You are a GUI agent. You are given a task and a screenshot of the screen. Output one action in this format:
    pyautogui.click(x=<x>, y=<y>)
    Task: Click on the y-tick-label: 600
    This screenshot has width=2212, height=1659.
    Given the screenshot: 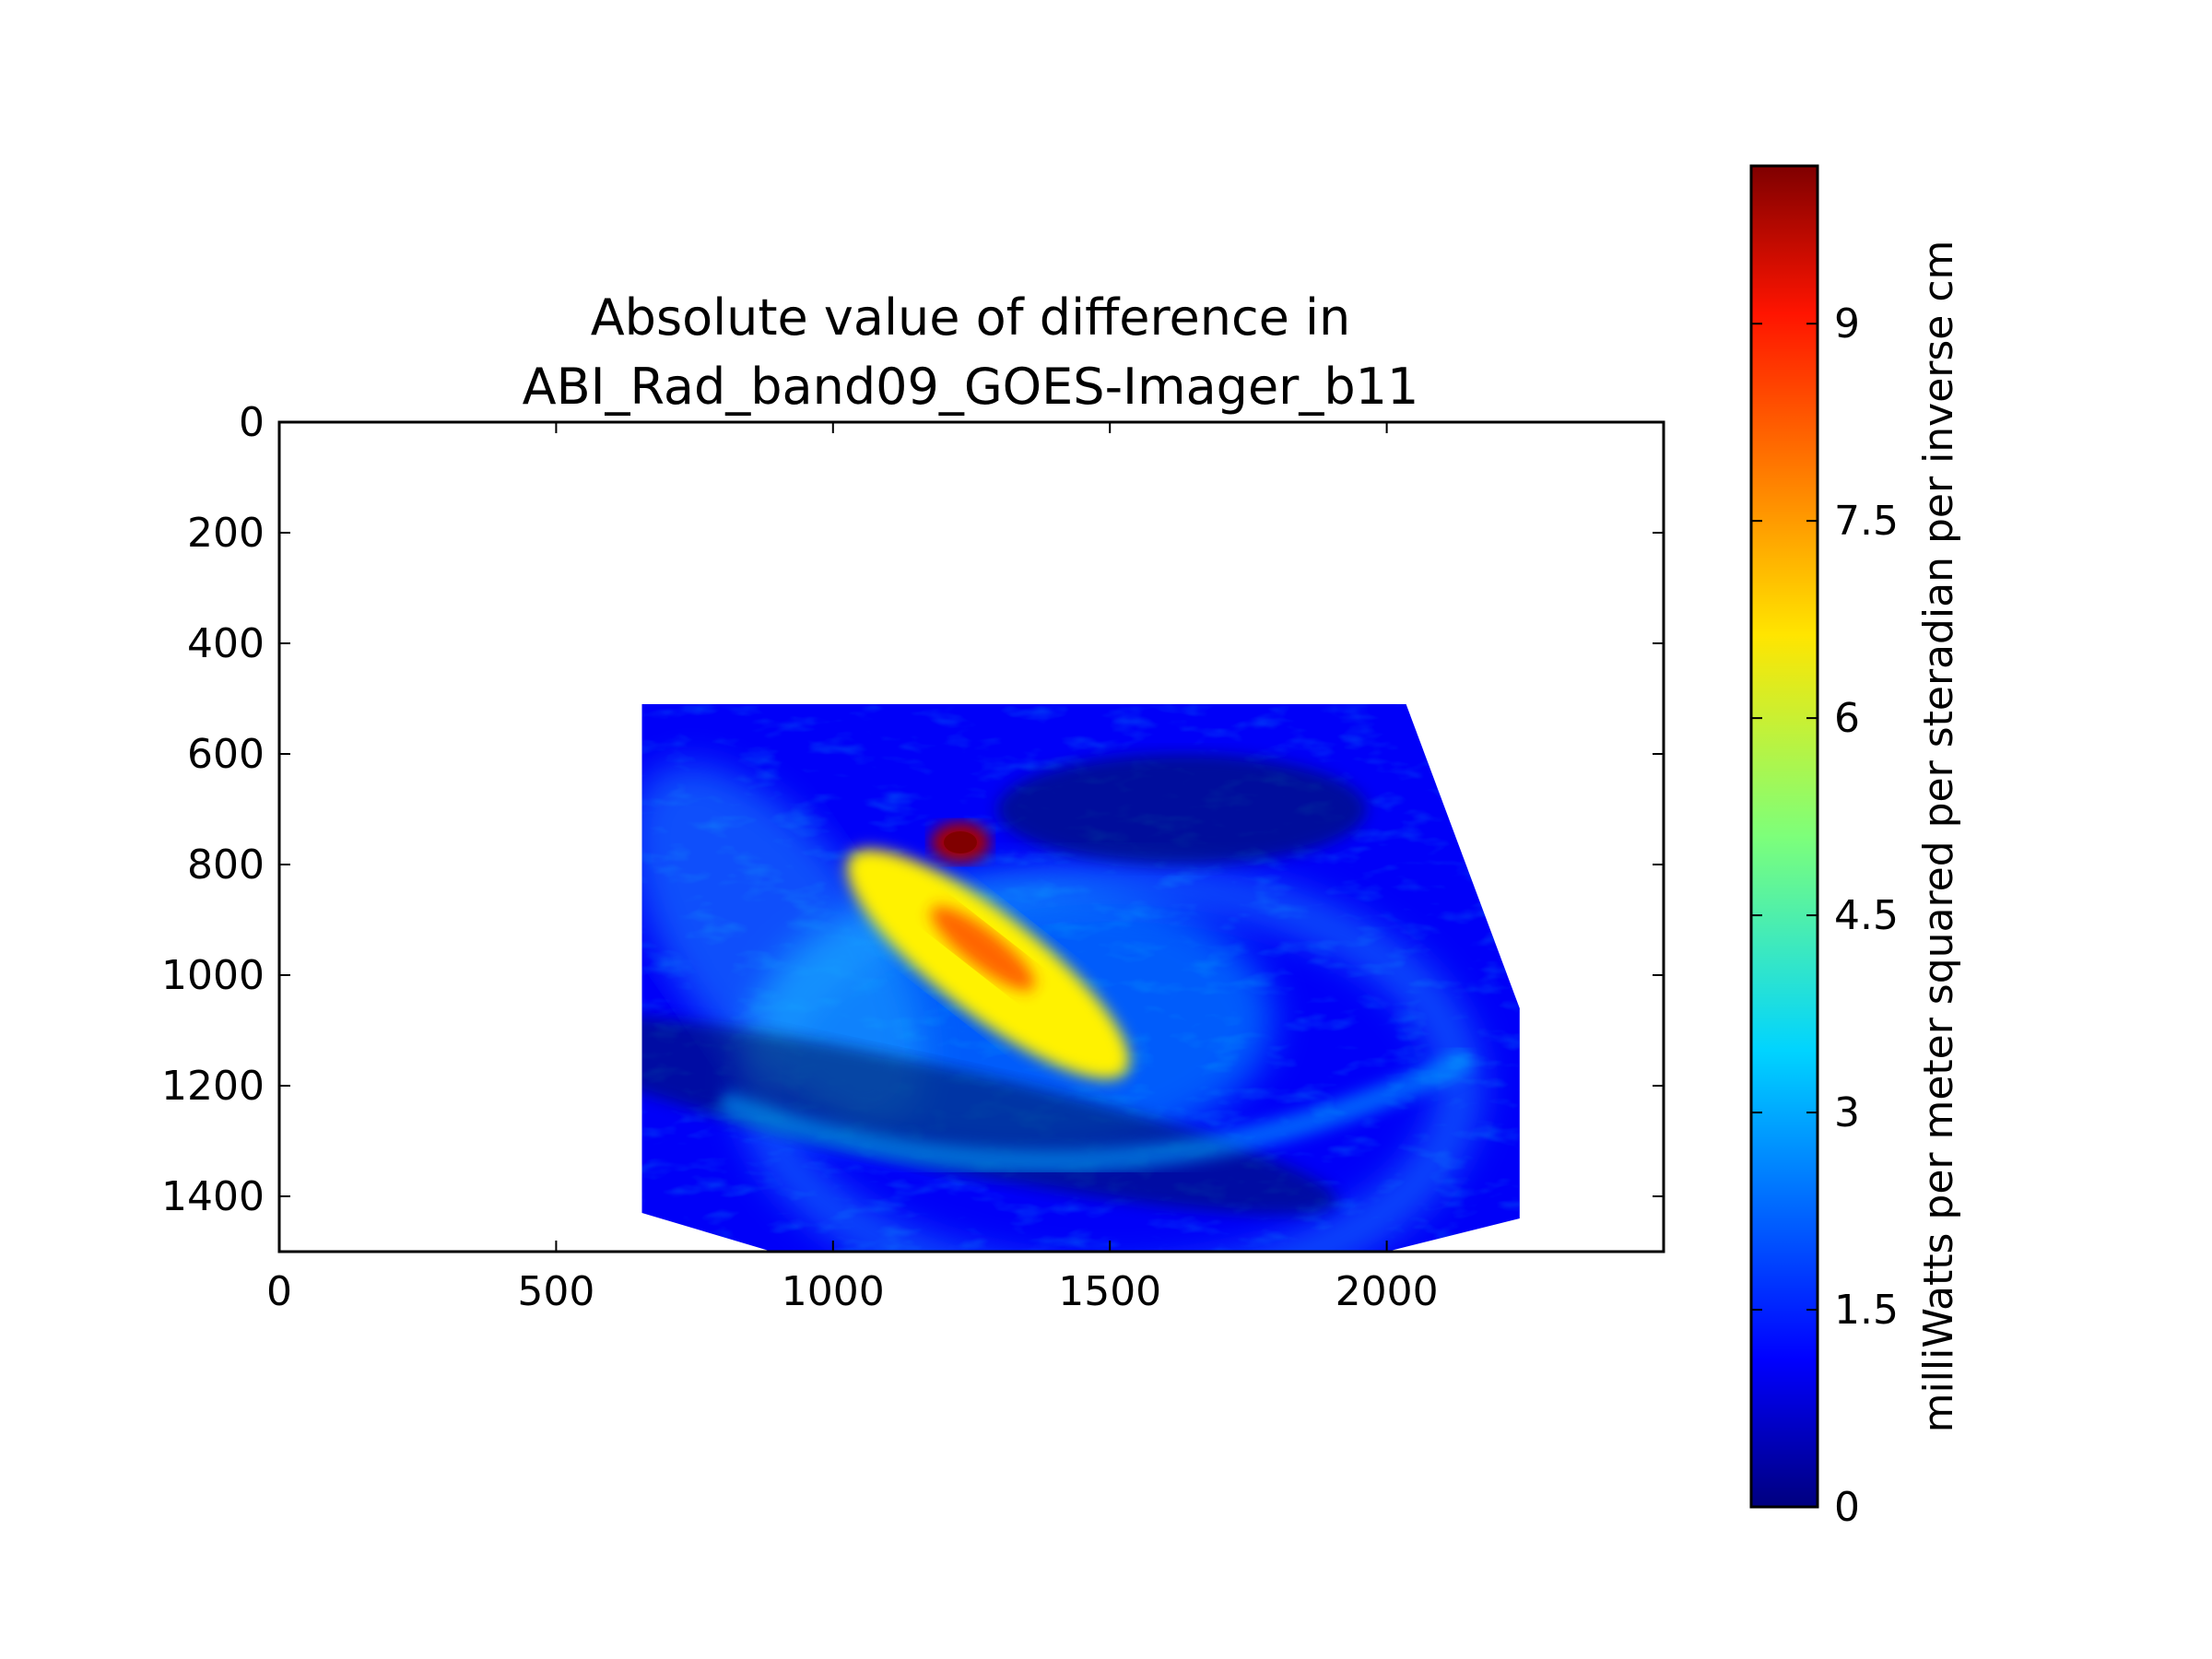 What is the action you would take?
    pyautogui.click(x=226, y=754)
    